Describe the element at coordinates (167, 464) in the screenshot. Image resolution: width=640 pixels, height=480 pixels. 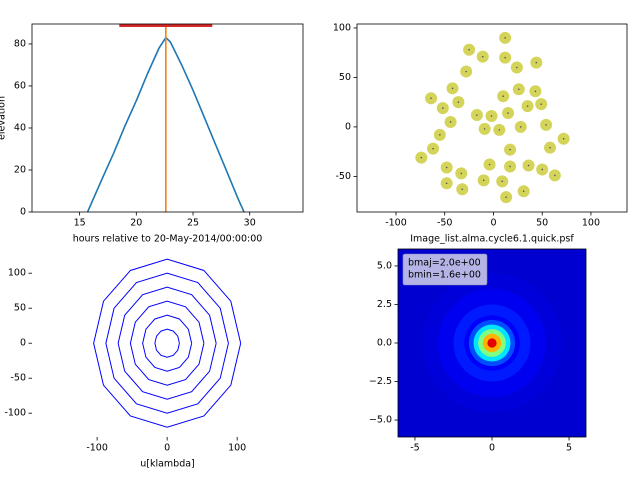
I see `x-axis-label: u[klambda]` at that location.